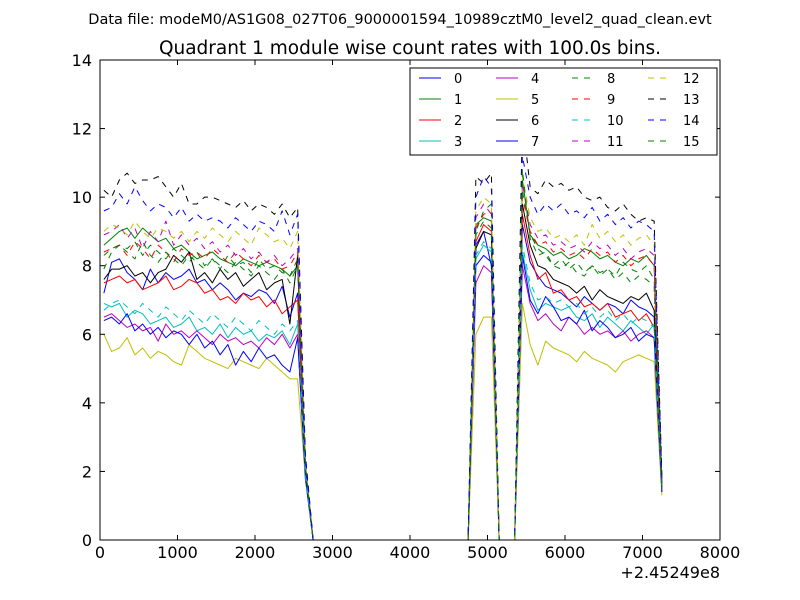  I want to click on legend-label-12: 12, so click(691, 79).